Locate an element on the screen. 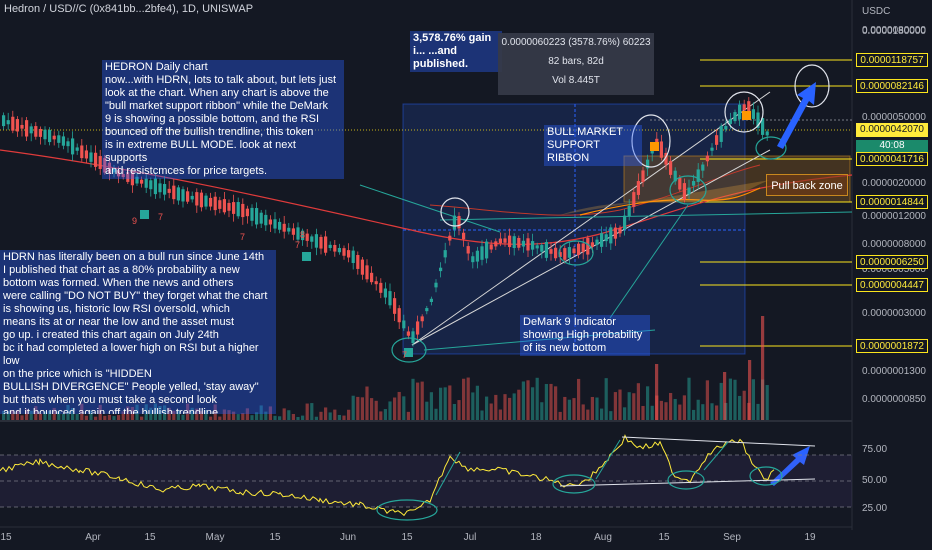 The image size is (932, 550). ribbon-fill is located at coordinates (665, 197).